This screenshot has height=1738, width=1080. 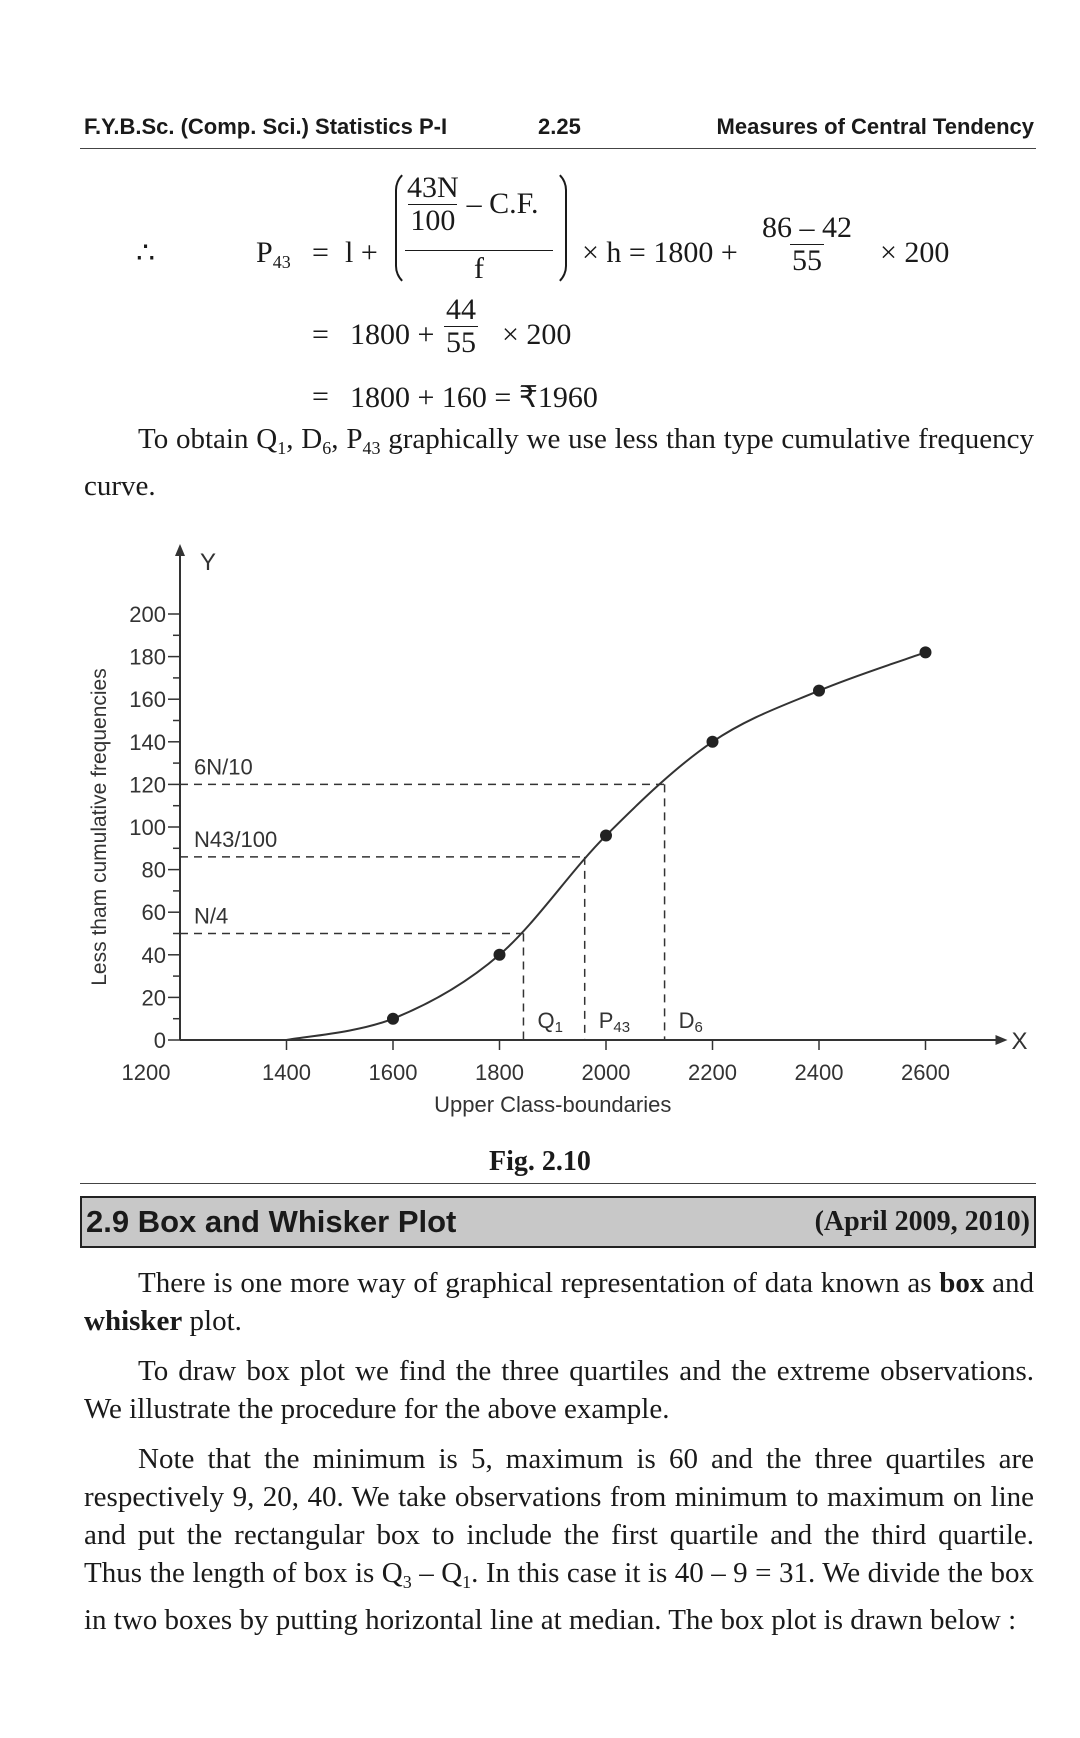 I want to click on line2-lead: 1800 +, so click(x=392, y=334).